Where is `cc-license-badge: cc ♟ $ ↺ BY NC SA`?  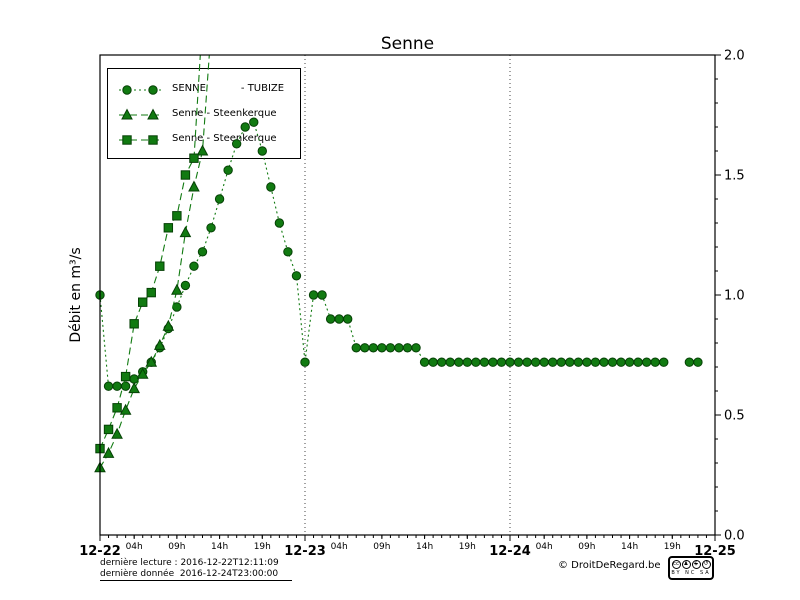
cc-license-badge: cc ♟ $ ↺ BY NC SA is located at coordinates (691, 568).